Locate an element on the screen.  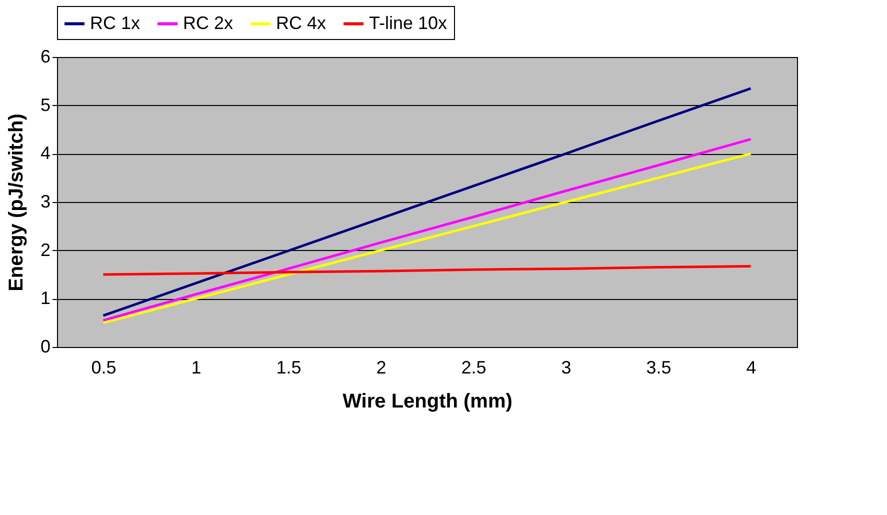
x-tick-label: 2 is located at coordinates (381, 368).